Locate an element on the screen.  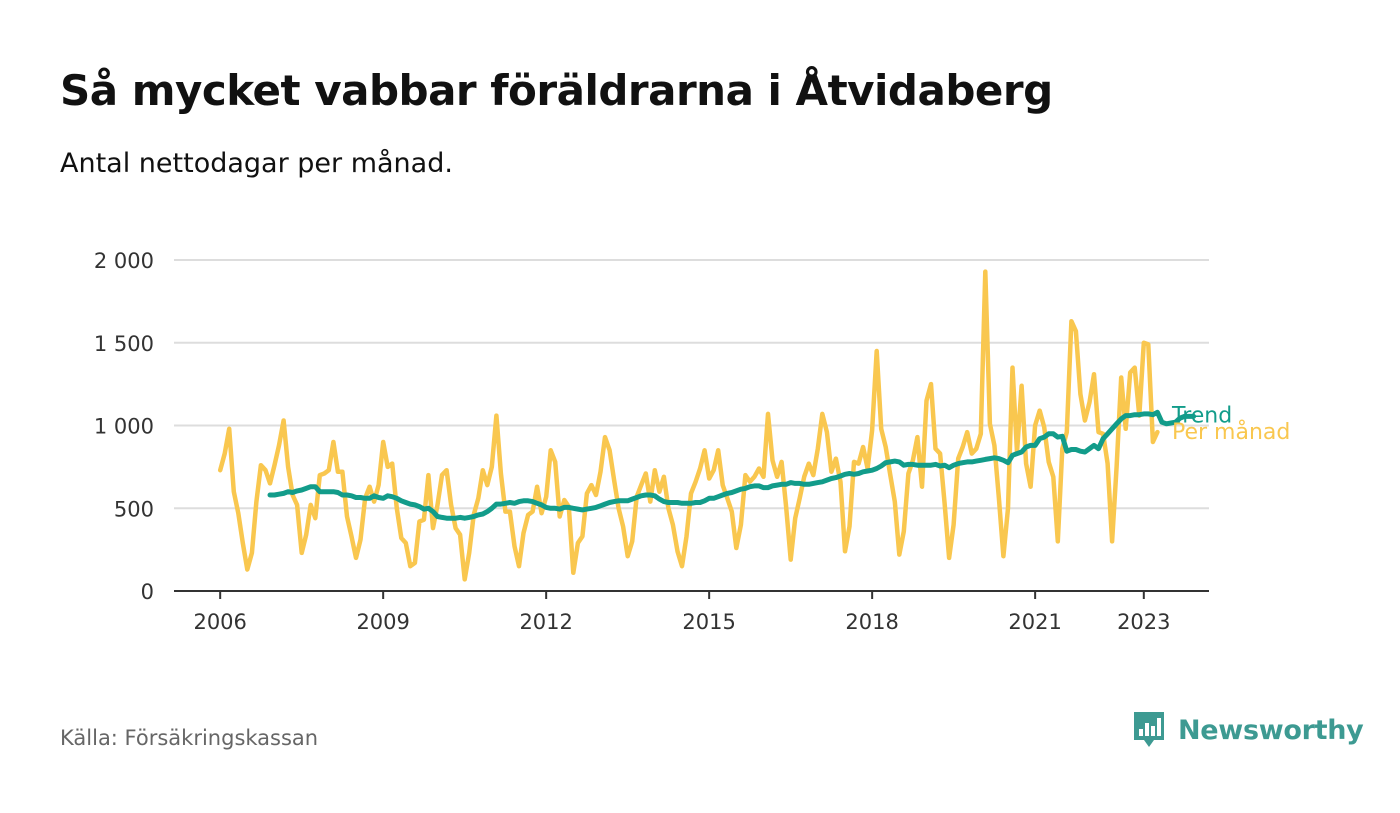
brand-name: Newsworthy is located at coordinates (1271, 730).